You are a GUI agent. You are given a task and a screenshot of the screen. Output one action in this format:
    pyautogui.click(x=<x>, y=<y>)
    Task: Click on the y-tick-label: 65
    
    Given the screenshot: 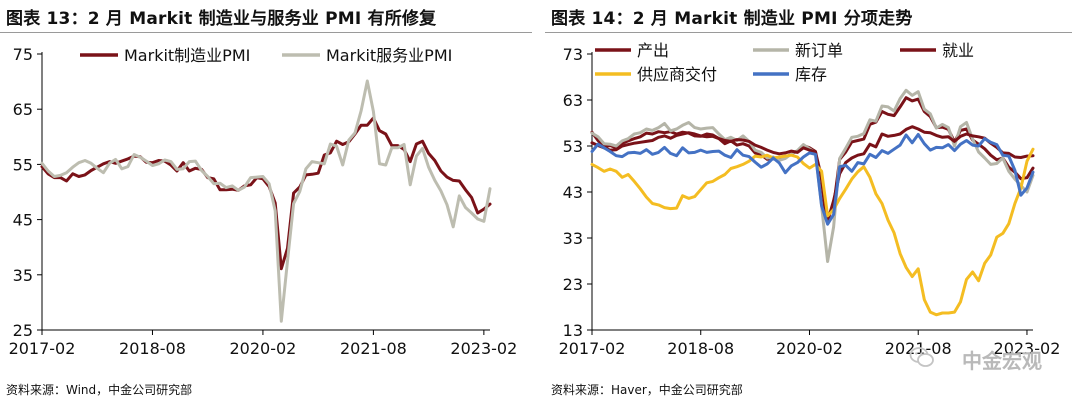 What is the action you would take?
    pyautogui.click(x=23, y=109)
    